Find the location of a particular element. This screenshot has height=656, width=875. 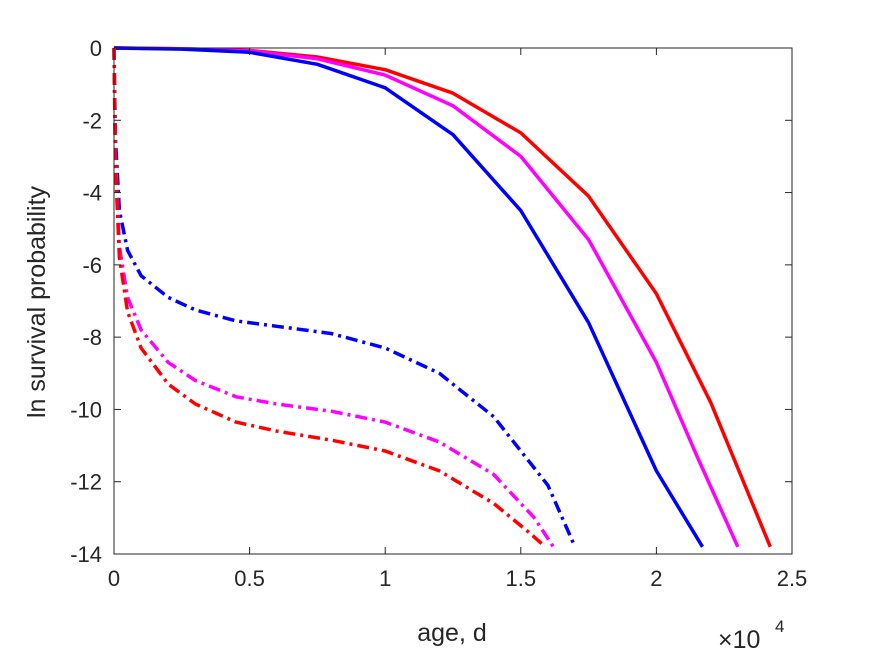

x-tick-label: 0.5 is located at coordinates (249, 578).